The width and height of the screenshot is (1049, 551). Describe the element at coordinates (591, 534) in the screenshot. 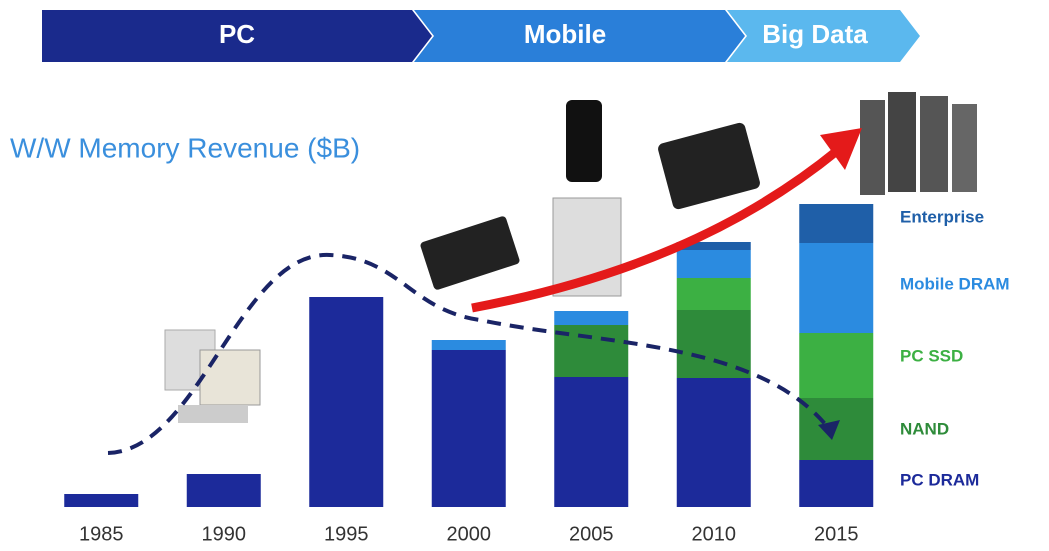

I see `x-tick-label: 2005` at that location.